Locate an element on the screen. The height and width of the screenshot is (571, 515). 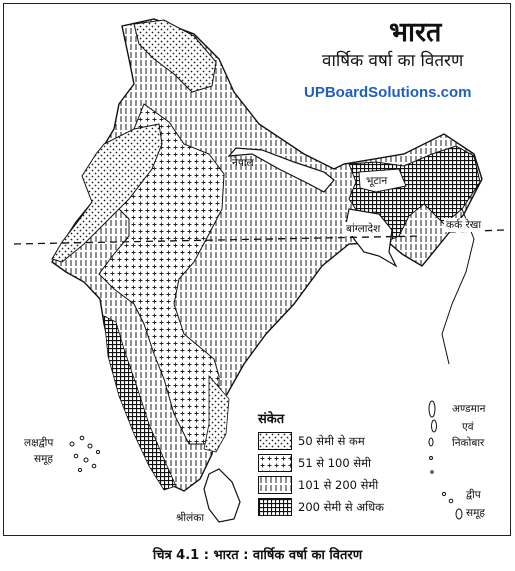
map-title: भारत is located at coordinates (415, 32).